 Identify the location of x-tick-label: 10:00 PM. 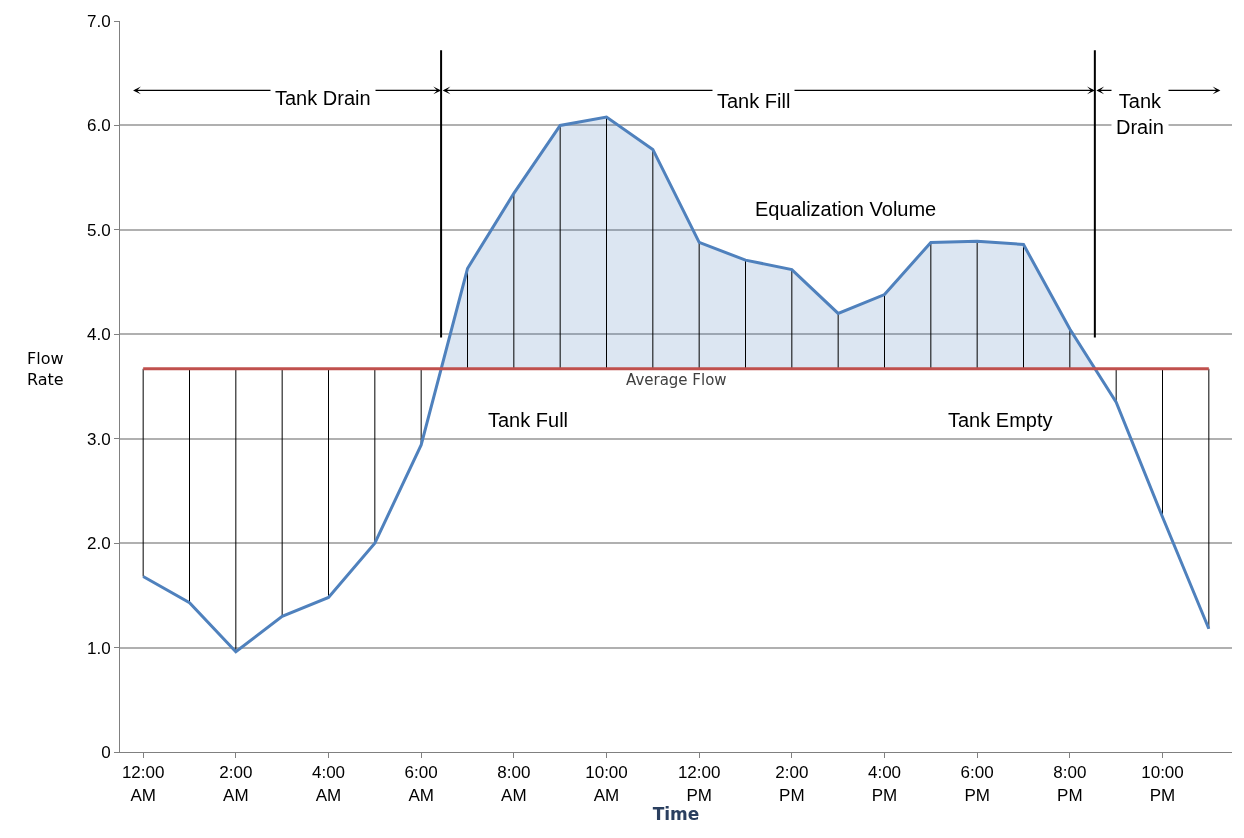
(1162, 784).